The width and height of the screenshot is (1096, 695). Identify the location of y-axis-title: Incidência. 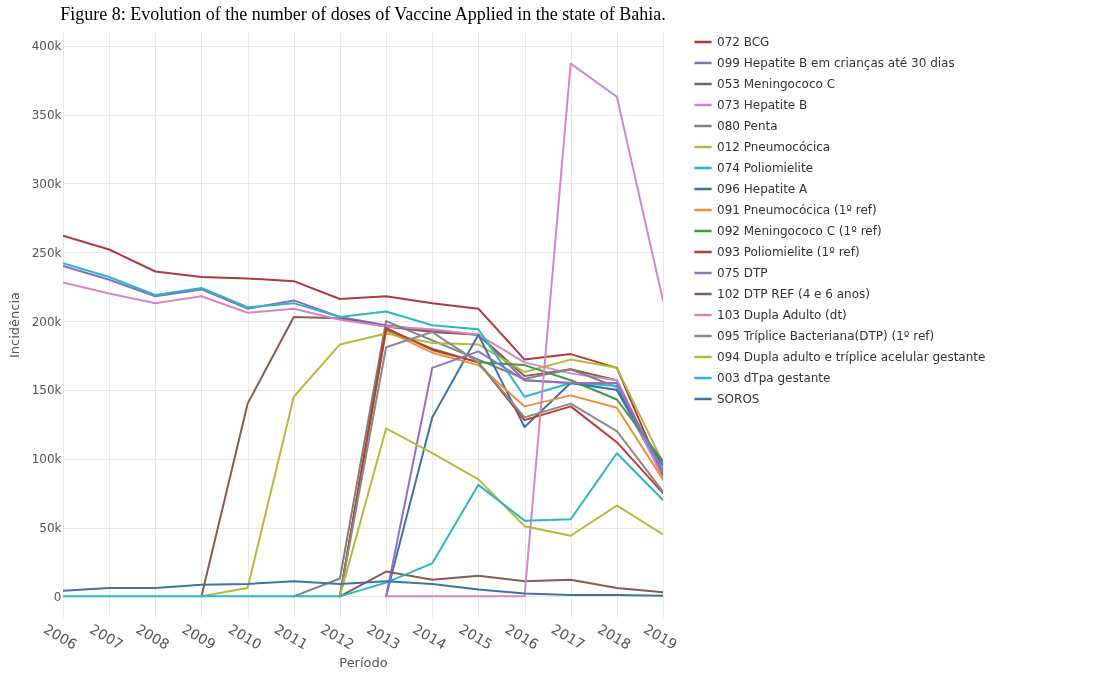
(14, 325).